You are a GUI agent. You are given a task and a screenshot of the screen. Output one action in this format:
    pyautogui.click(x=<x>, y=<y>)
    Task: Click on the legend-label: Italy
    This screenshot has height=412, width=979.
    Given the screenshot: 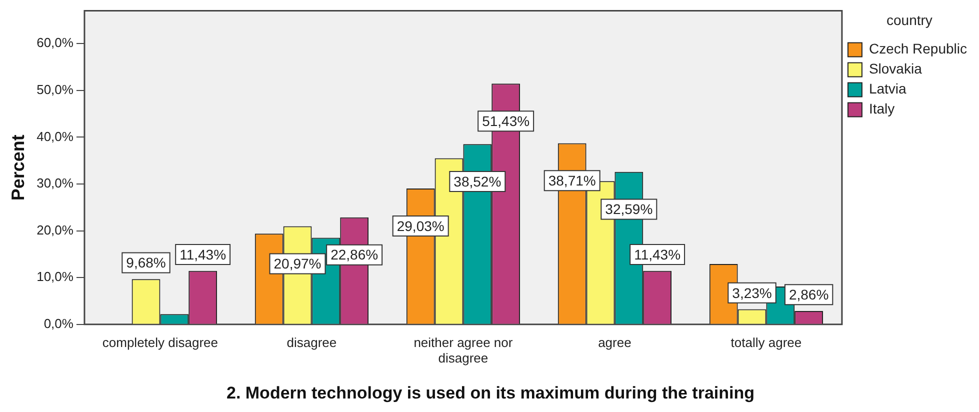 What is the action you would take?
    pyautogui.click(x=881, y=108)
    